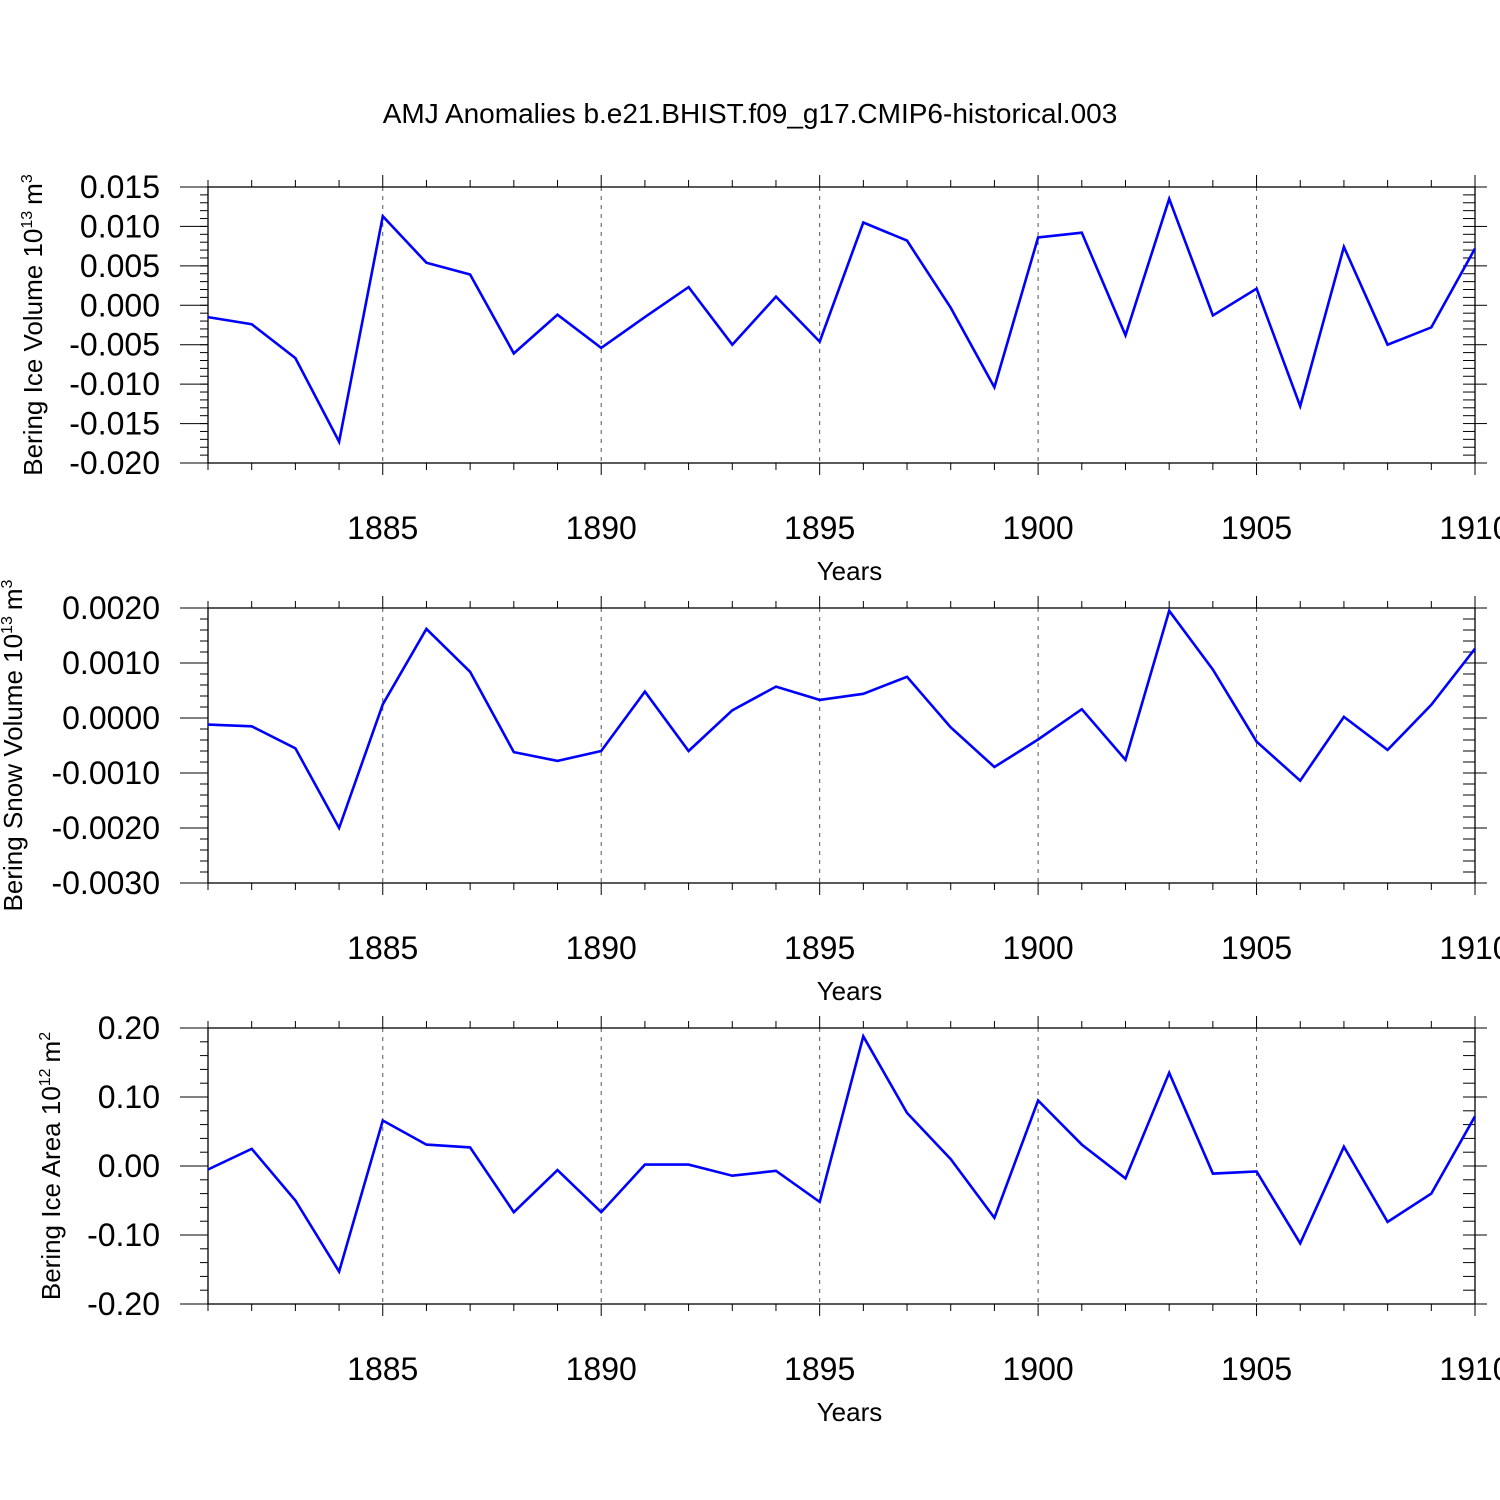 The width and height of the screenshot is (1500, 1500). What do you see at coordinates (111, 663) in the screenshot?
I see `y-tick-label: 0.0010` at bounding box center [111, 663].